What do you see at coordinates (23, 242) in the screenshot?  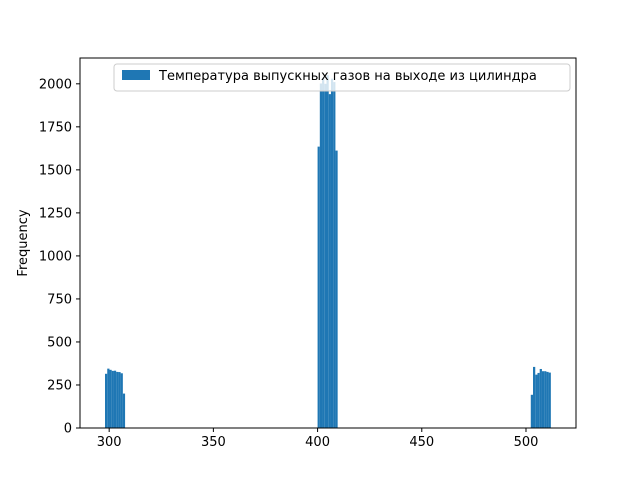 I see `y-axis-label: Frequency` at bounding box center [23, 242].